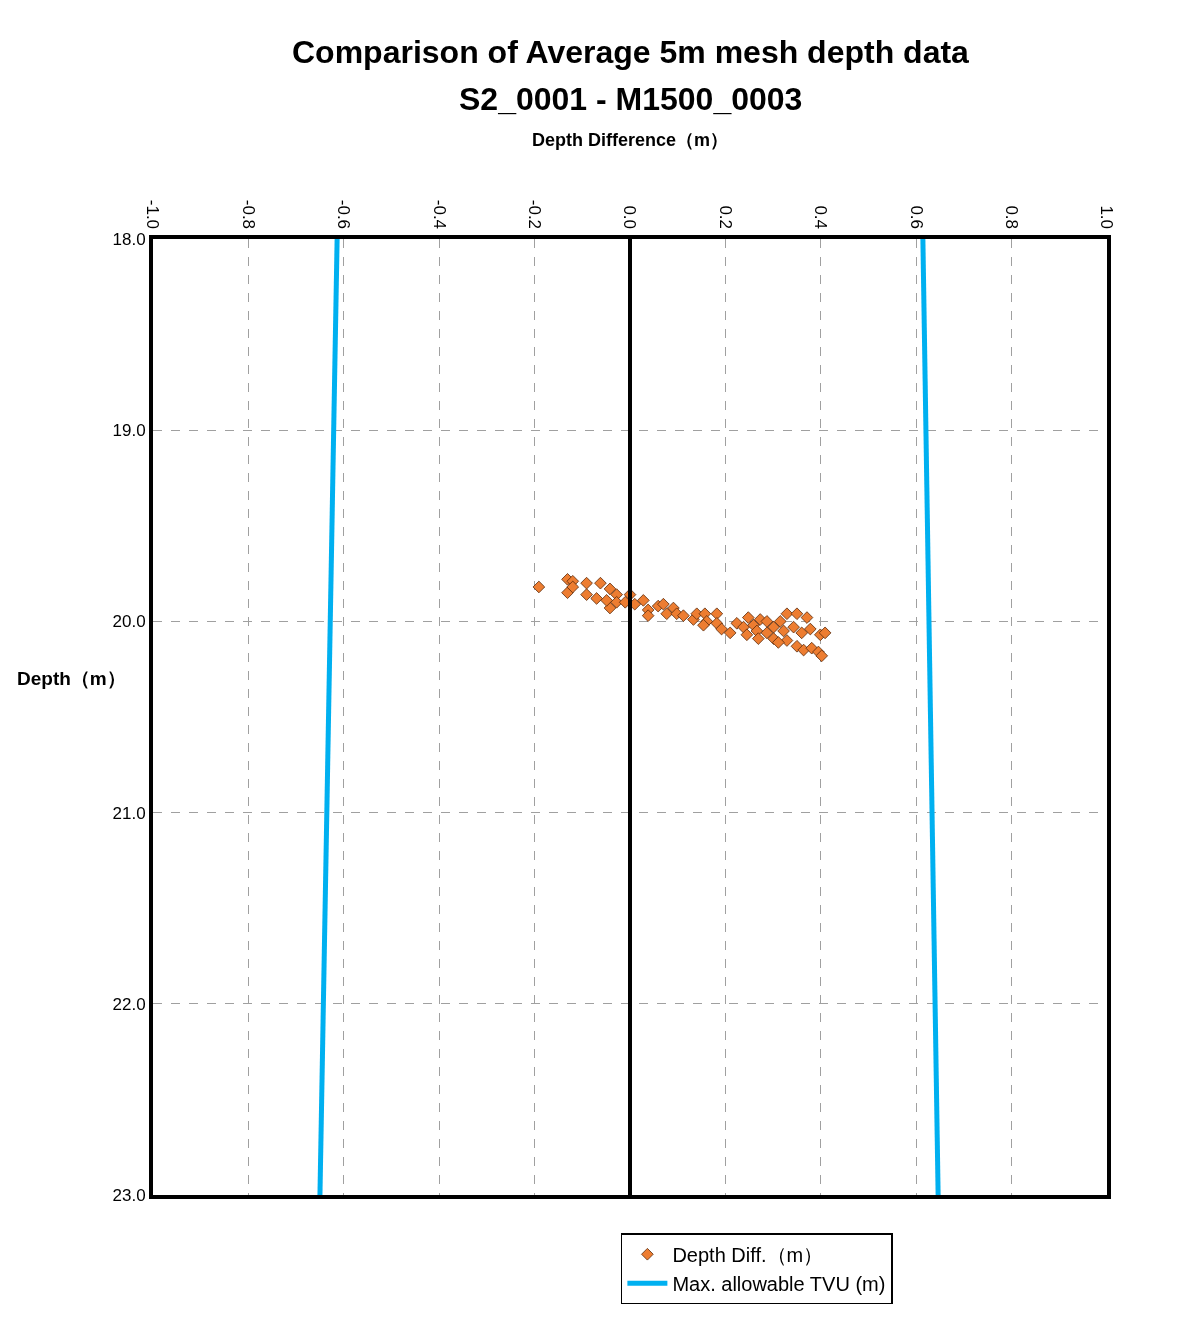 The height and width of the screenshot is (1336, 1191). I want to click on y-tick-label: 20.0, so click(129, 622).